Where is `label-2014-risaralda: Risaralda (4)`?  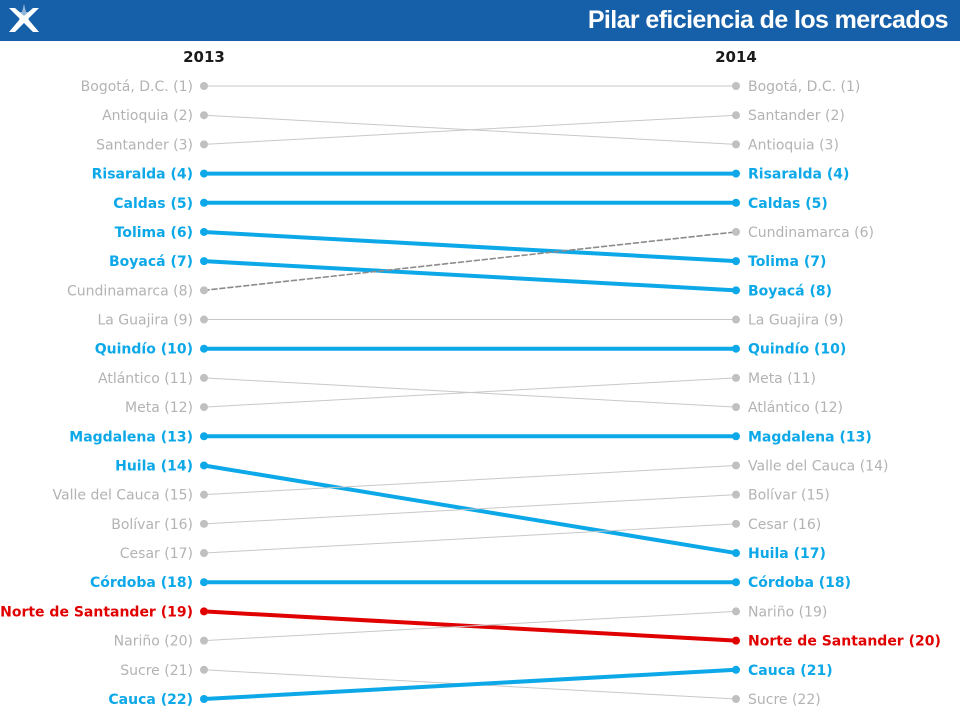 label-2014-risaralda: Risaralda (4) is located at coordinates (798, 175).